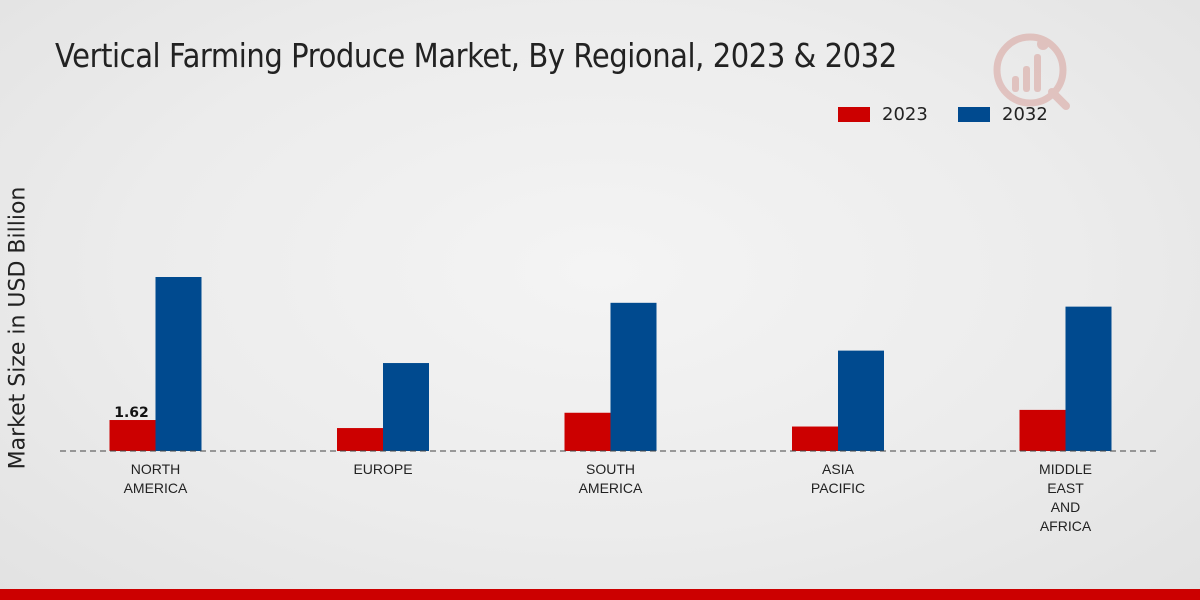 The height and width of the screenshot is (600, 1200). I want to click on legend-label-2032: 2032, so click(1025, 114).